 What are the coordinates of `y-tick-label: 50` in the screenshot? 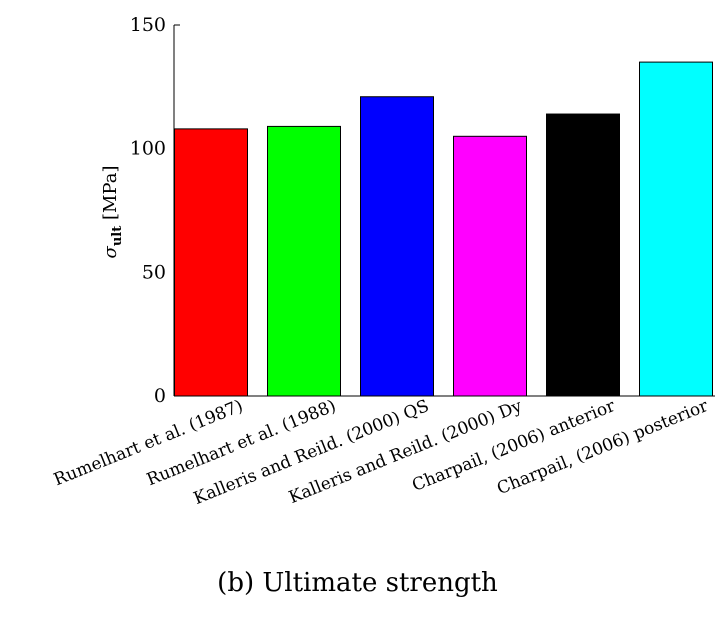 It's located at (154, 272).